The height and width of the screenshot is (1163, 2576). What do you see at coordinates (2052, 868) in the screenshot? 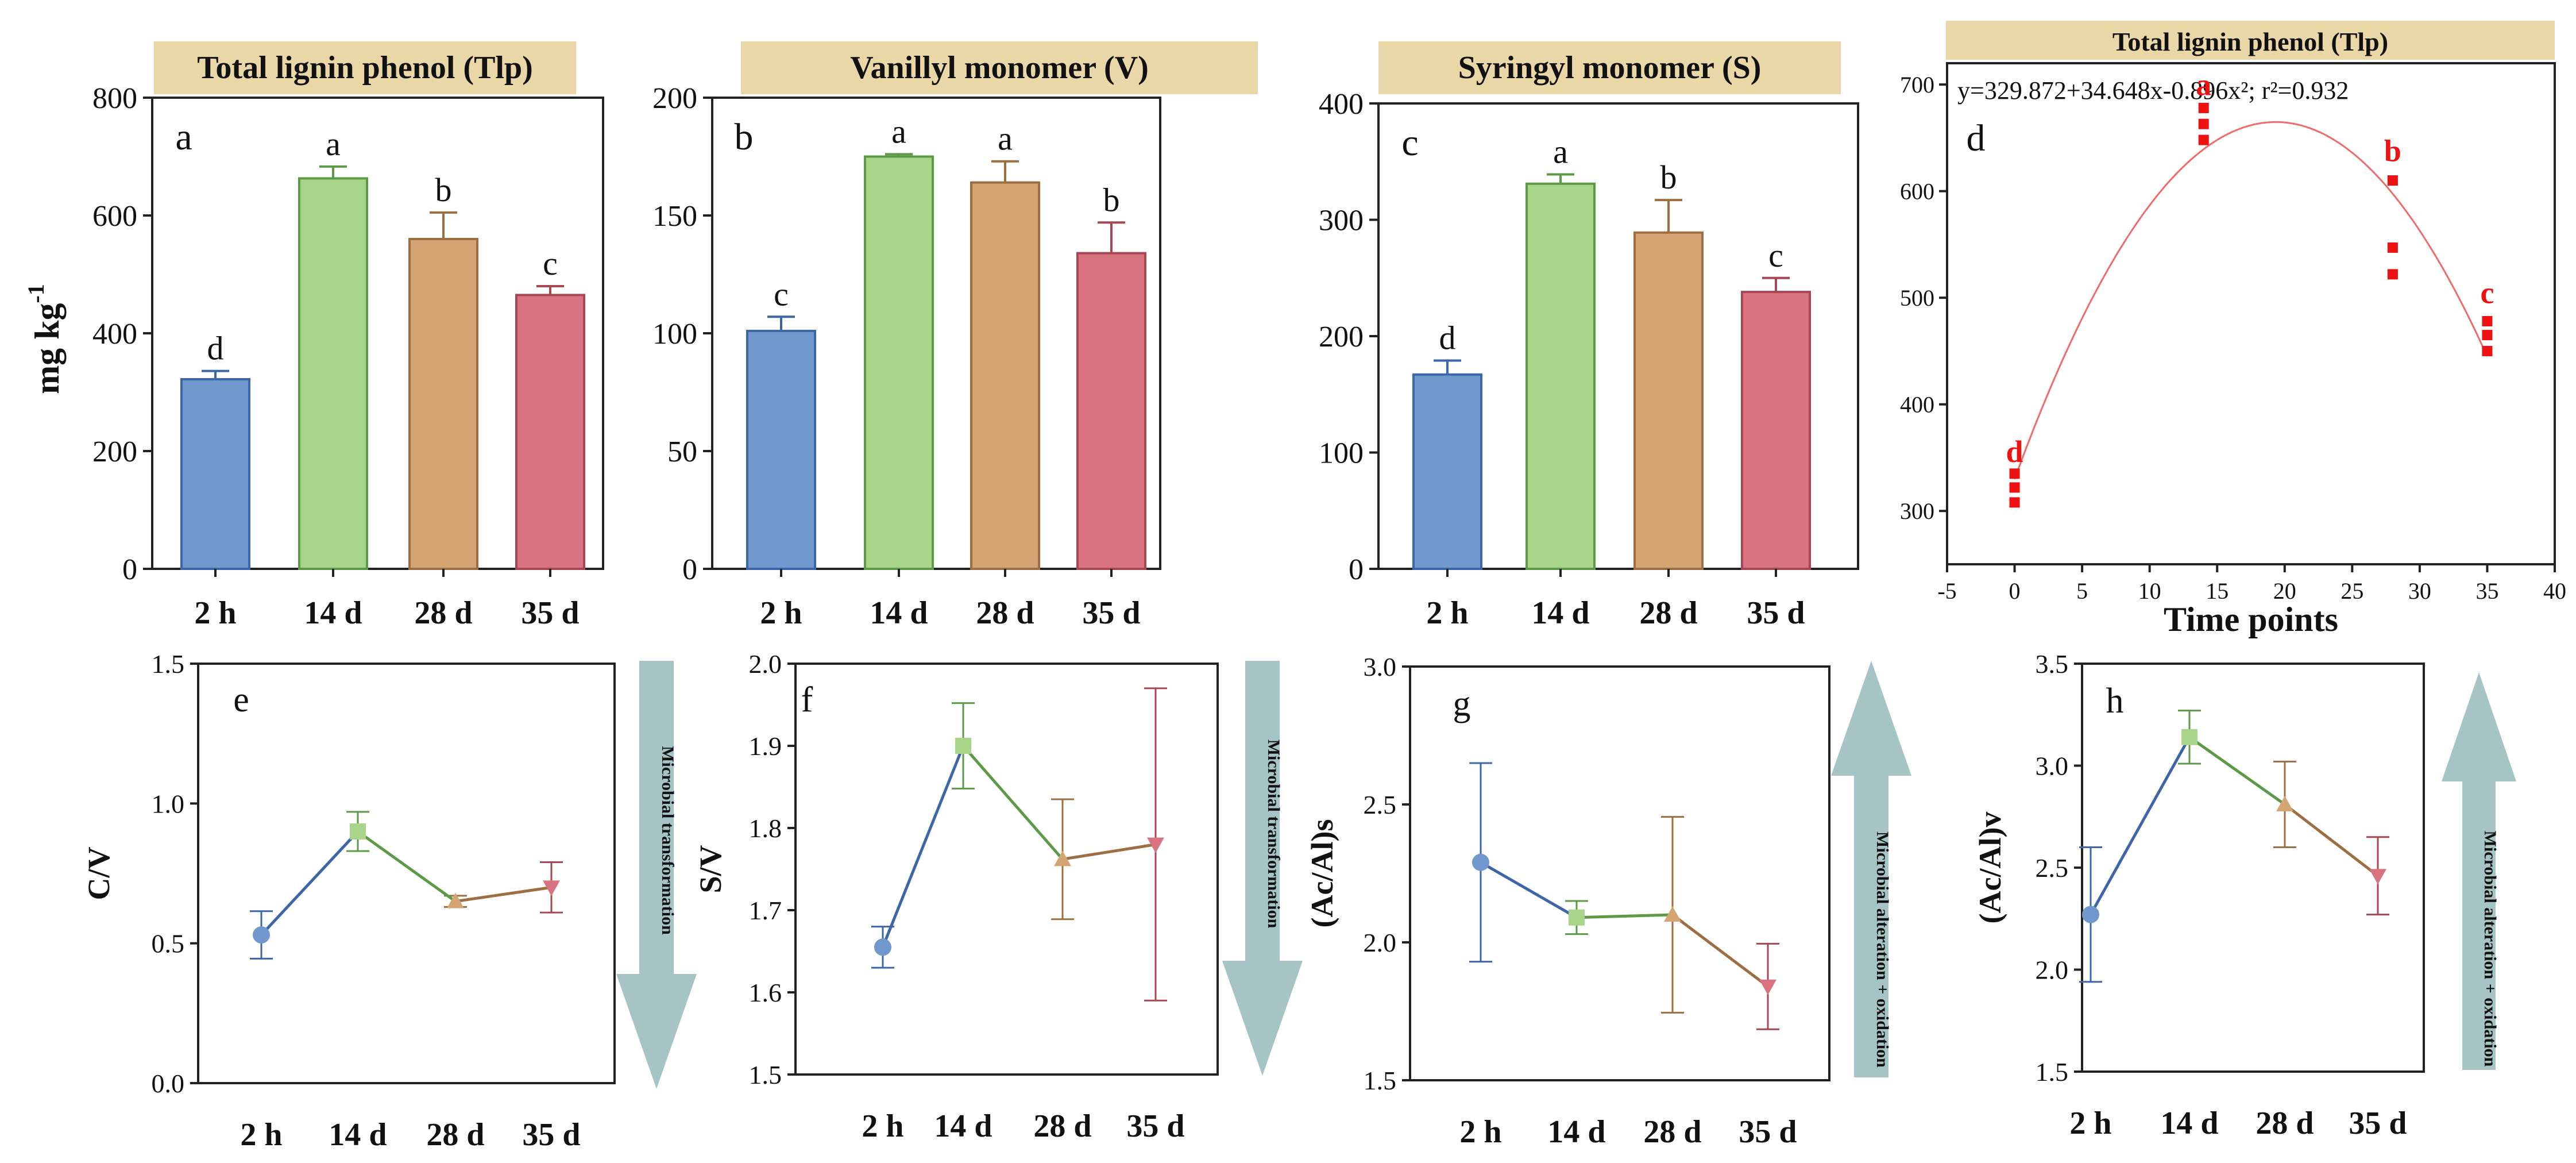
I see `y-tick-label: 2.5` at bounding box center [2052, 868].